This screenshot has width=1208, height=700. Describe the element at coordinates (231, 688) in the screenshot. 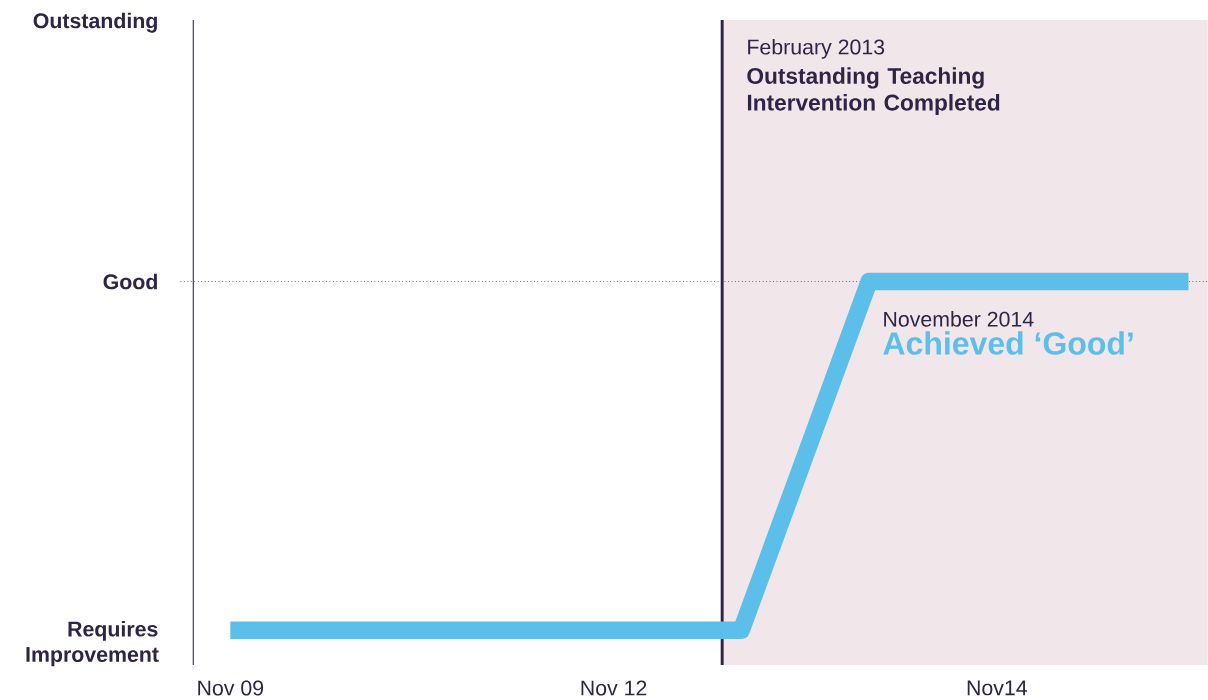

I see `x-tick-label: Nov 09` at that location.